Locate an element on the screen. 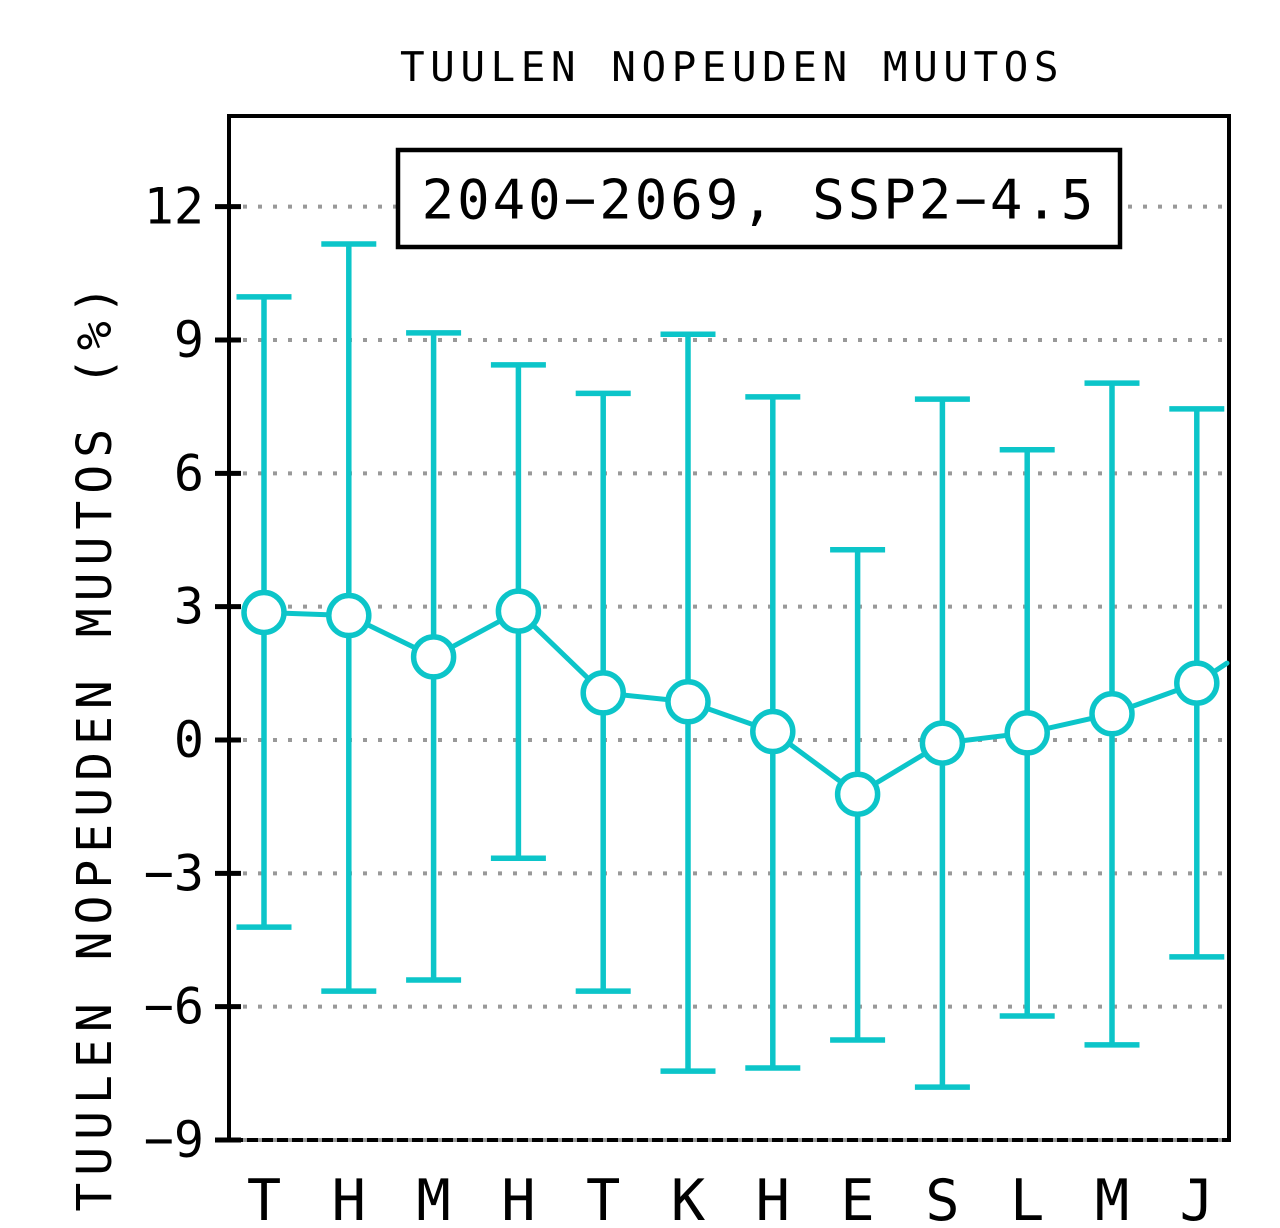 This screenshot has width=1280, height=1228. chart-title: TUULEN NOPEUDEN MUUTOS is located at coordinates (732, 67).